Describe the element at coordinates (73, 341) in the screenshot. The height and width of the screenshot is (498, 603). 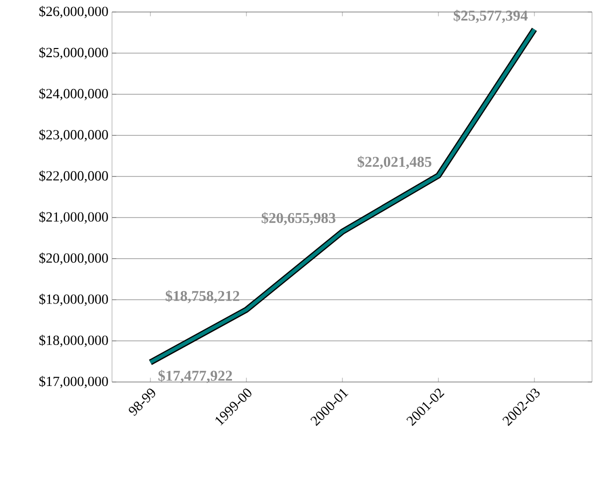
I see `y-tick-label: $18,000,000` at that location.